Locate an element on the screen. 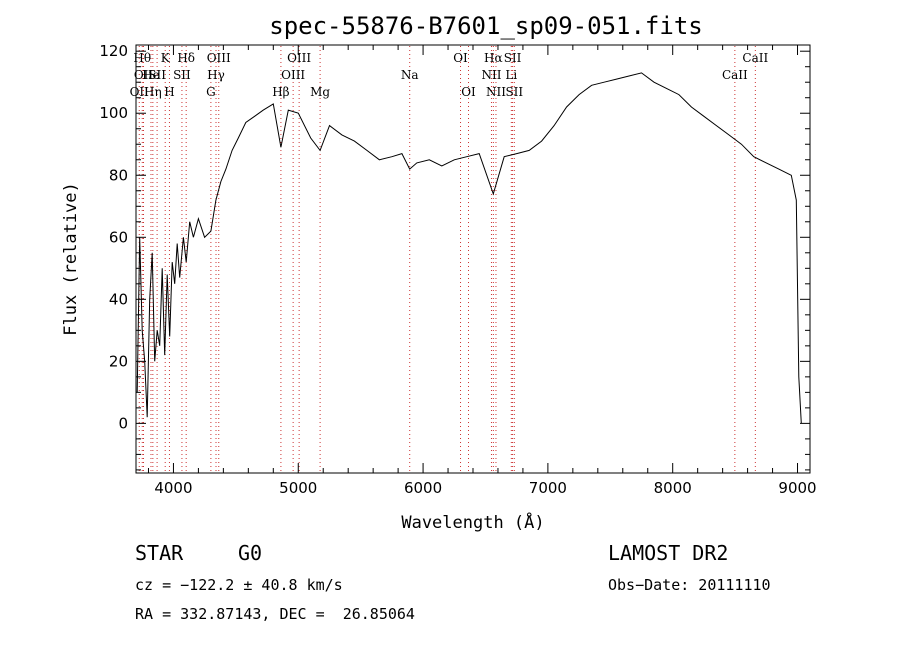 The height and width of the screenshot is (650, 900). x-axis-label: Wavelength (Å) is located at coordinates (472, 522).